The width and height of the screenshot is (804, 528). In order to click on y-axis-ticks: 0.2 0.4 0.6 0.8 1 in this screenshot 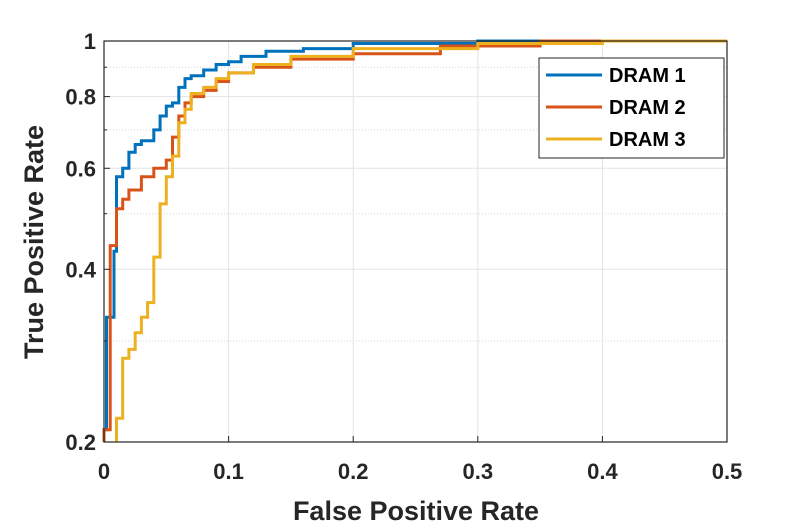, I will do `click(87, 242)`.